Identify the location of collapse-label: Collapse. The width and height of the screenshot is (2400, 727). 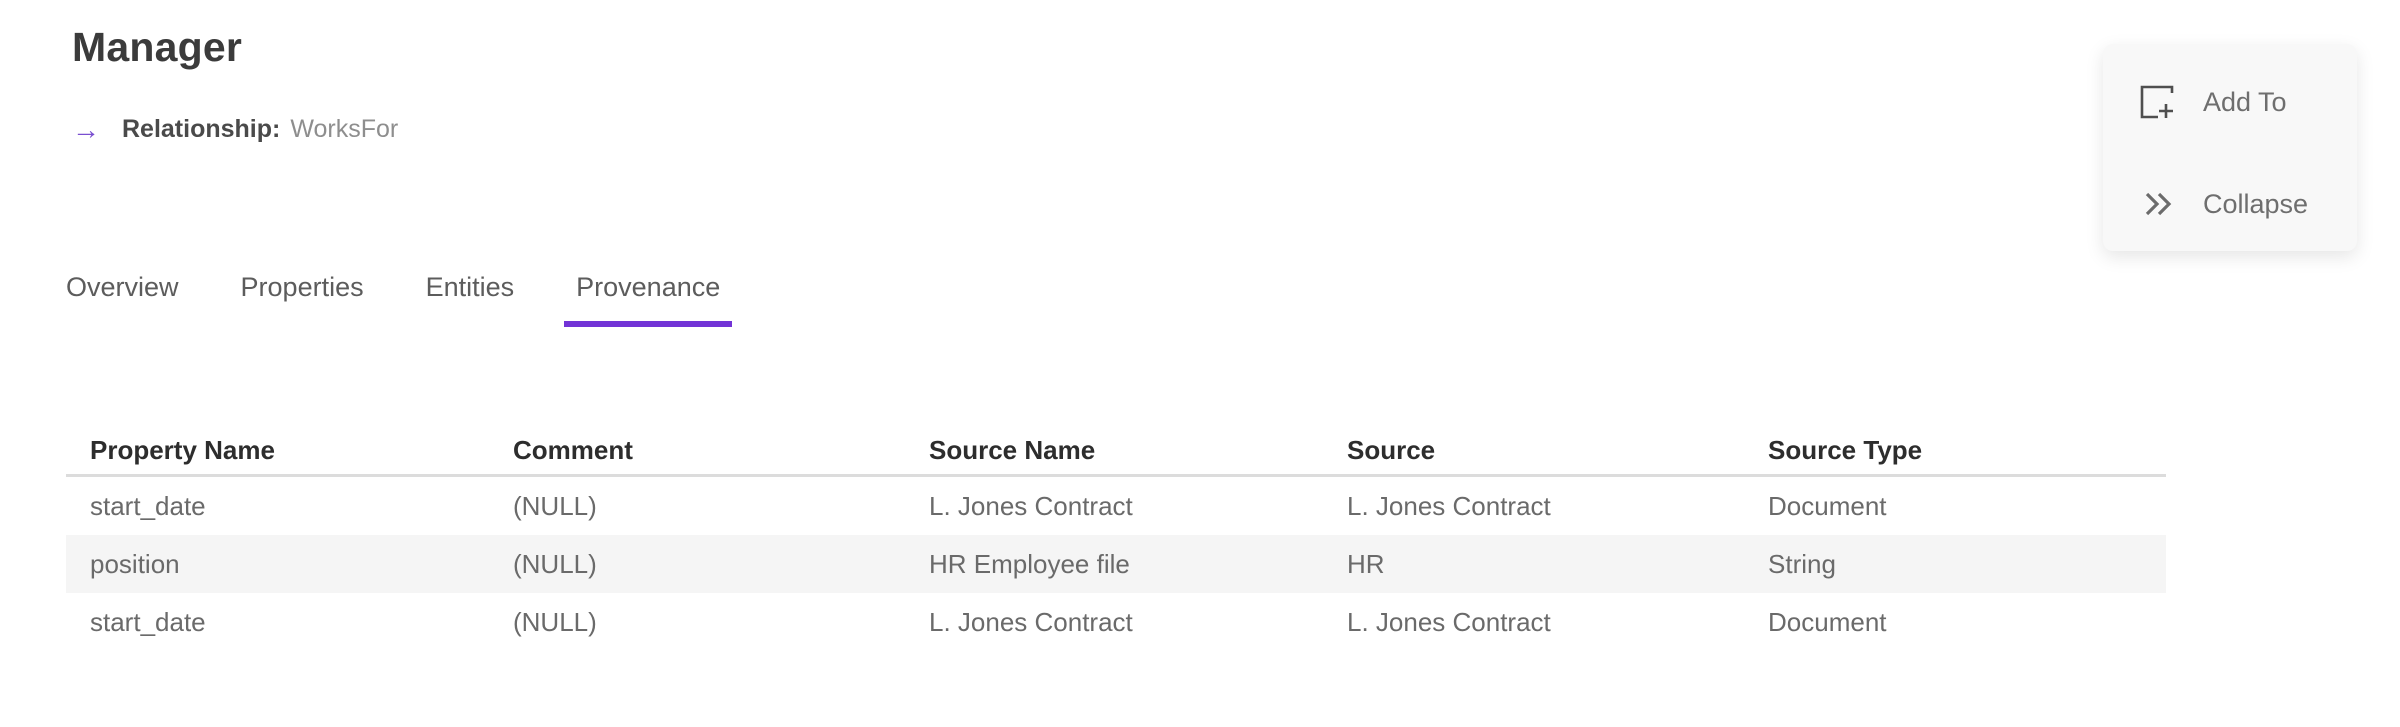
(2256, 203).